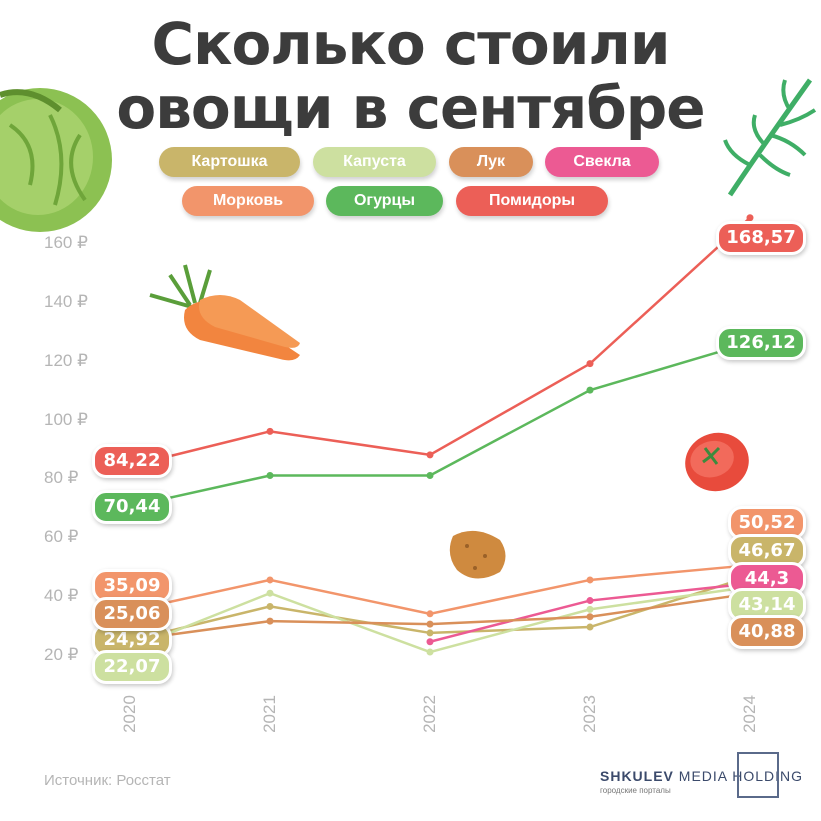 The width and height of the screenshot is (821, 821). I want to click on brand-frame-bottom, so click(758, 797).